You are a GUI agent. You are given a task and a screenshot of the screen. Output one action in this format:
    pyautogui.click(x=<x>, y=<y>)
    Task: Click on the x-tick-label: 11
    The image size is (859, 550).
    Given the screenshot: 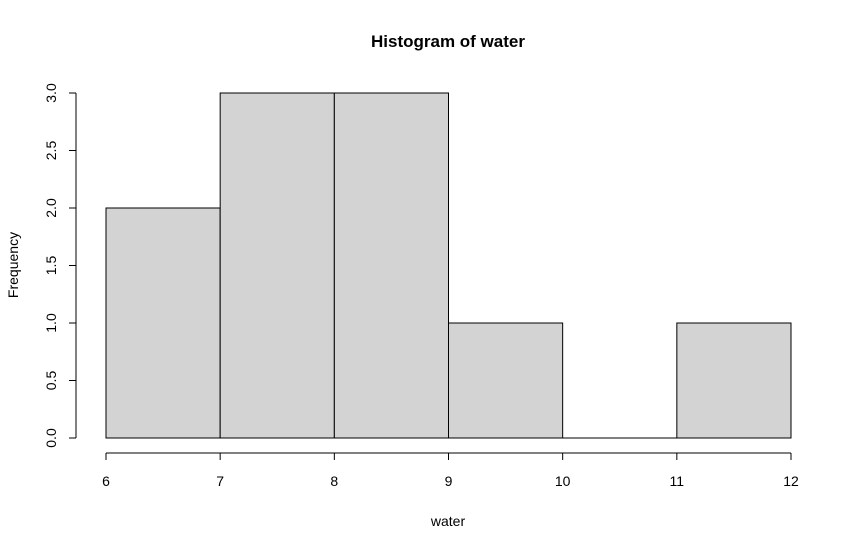 What is the action you would take?
    pyautogui.click(x=677, y=481)
    